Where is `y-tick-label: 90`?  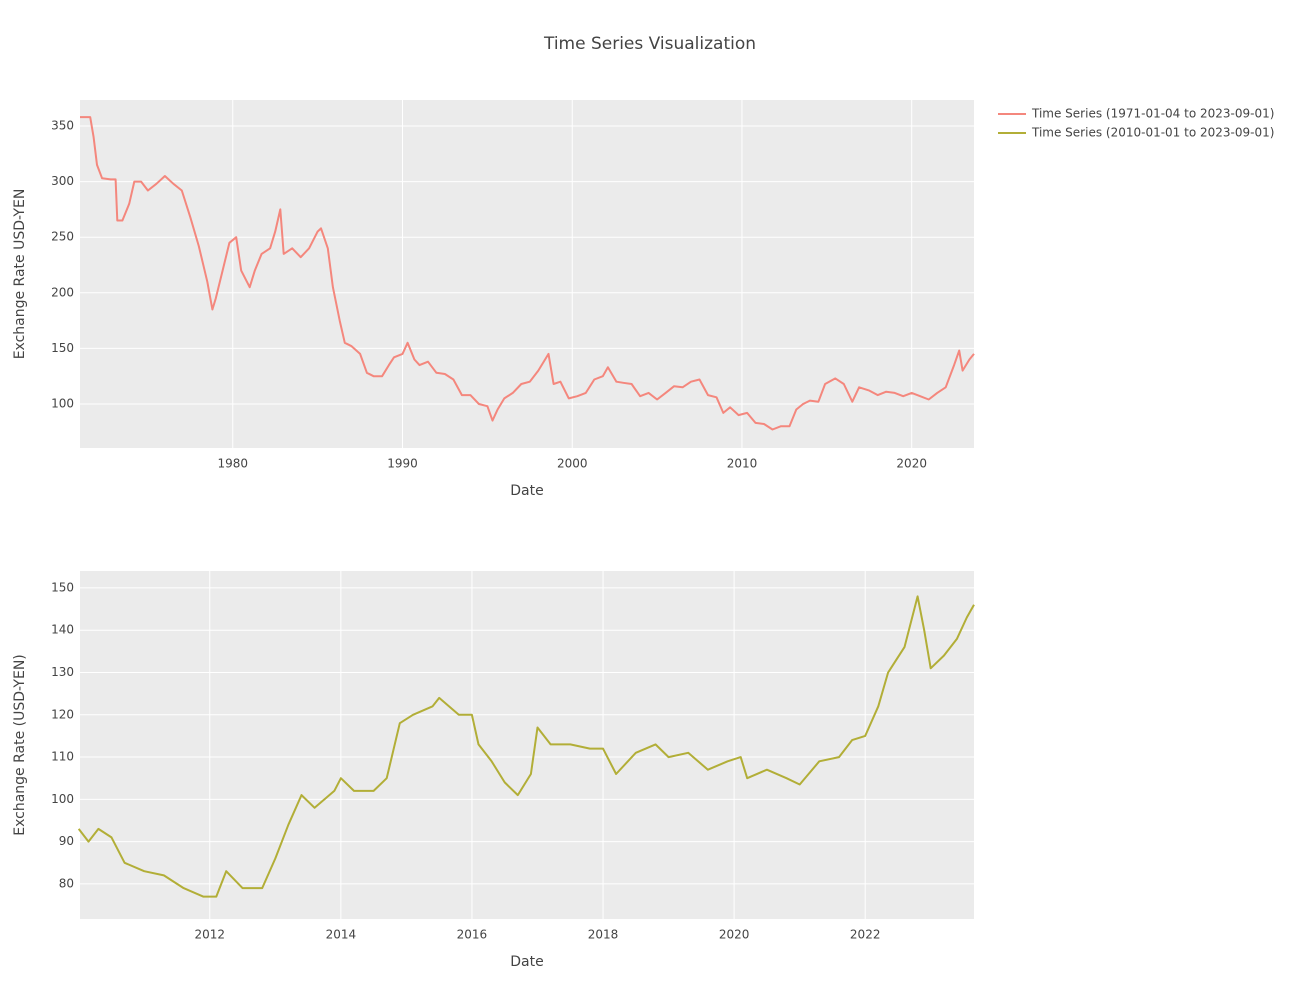 y-tick-label: 90 is located at coordinates (66, 841).